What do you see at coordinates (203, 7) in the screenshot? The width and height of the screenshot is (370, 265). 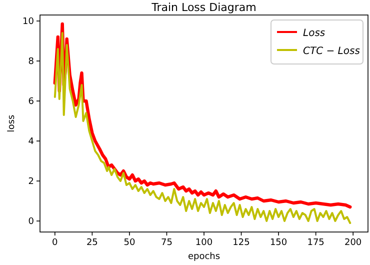 I see `chart-title: Train Loss Diagram` at bounding box center [203, 7].